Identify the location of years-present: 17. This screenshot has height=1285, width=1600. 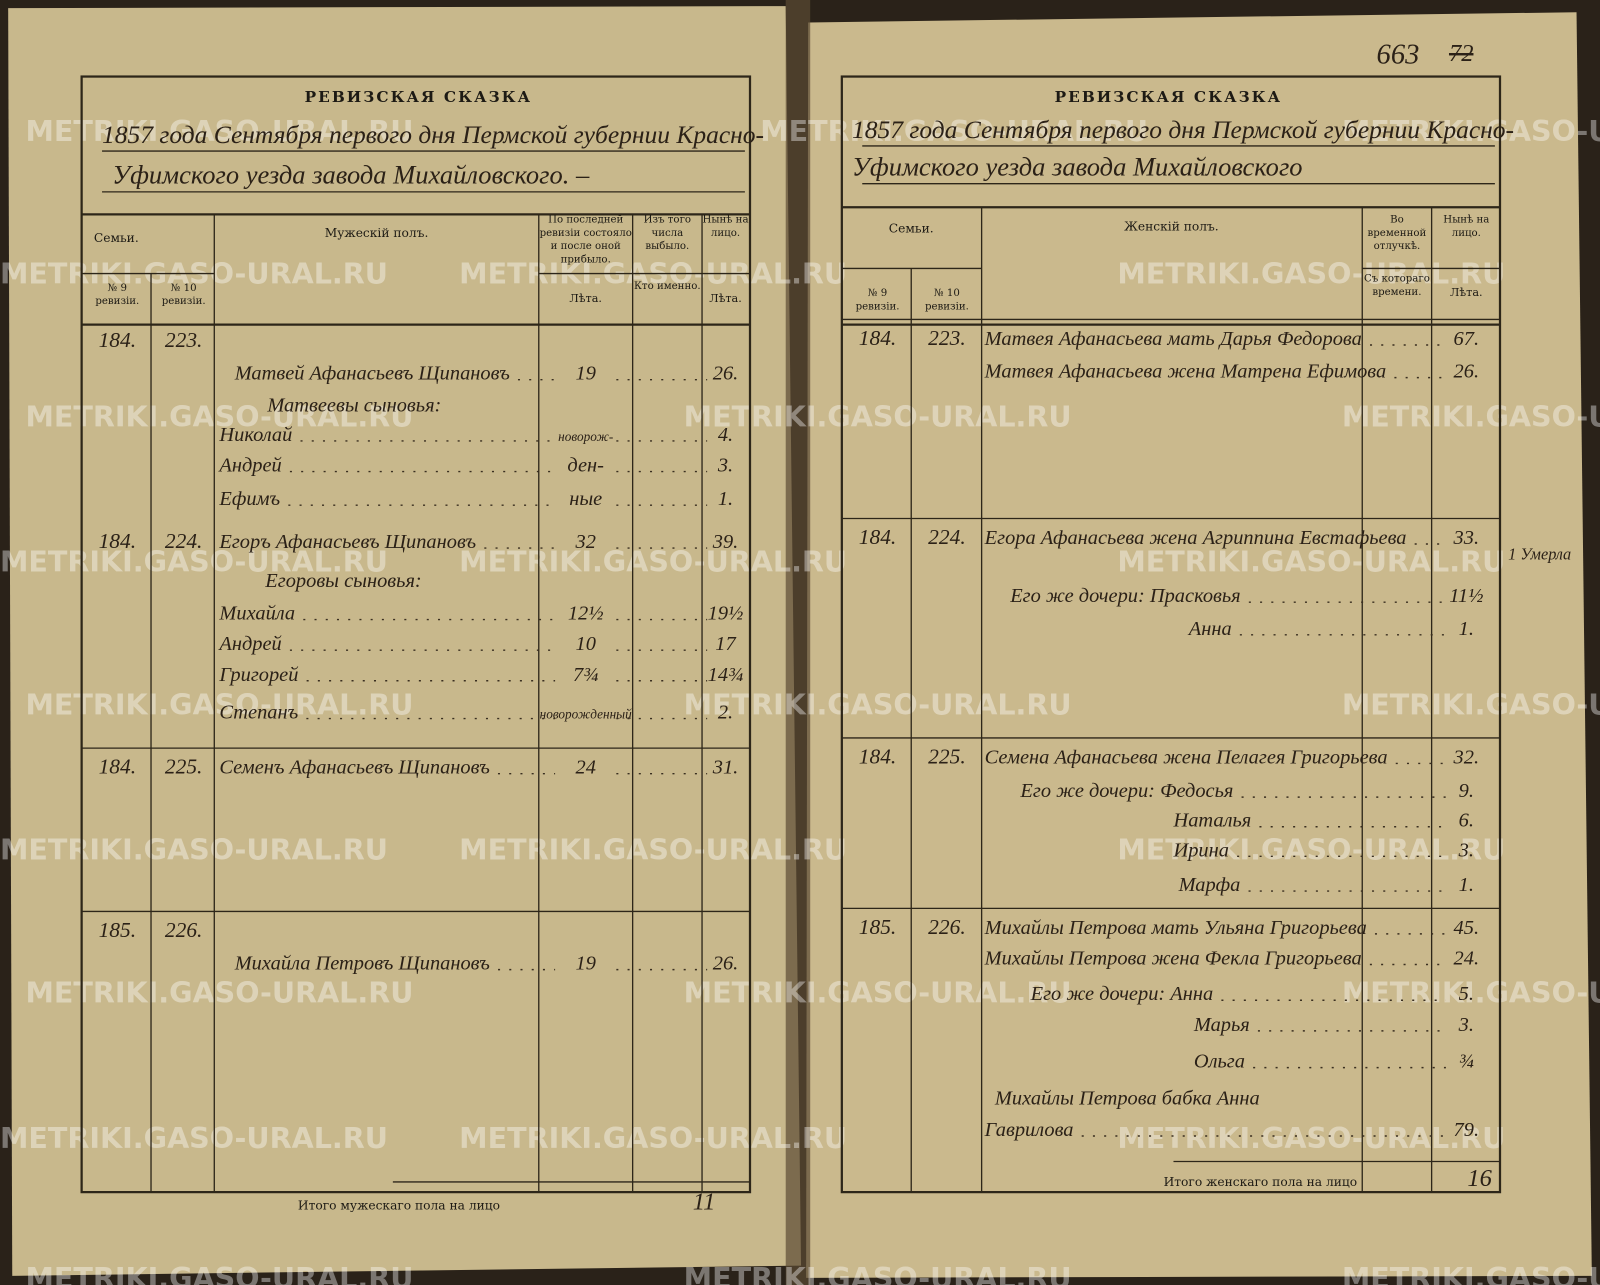
(725, 644).